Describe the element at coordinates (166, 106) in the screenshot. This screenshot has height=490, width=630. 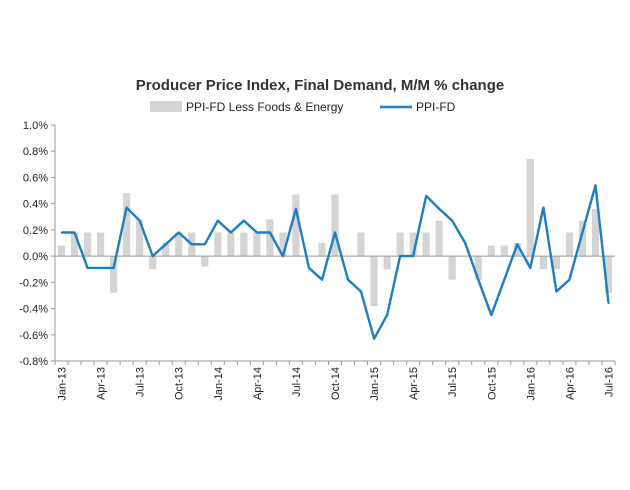
I see `legend-bar-swatch` at that location.